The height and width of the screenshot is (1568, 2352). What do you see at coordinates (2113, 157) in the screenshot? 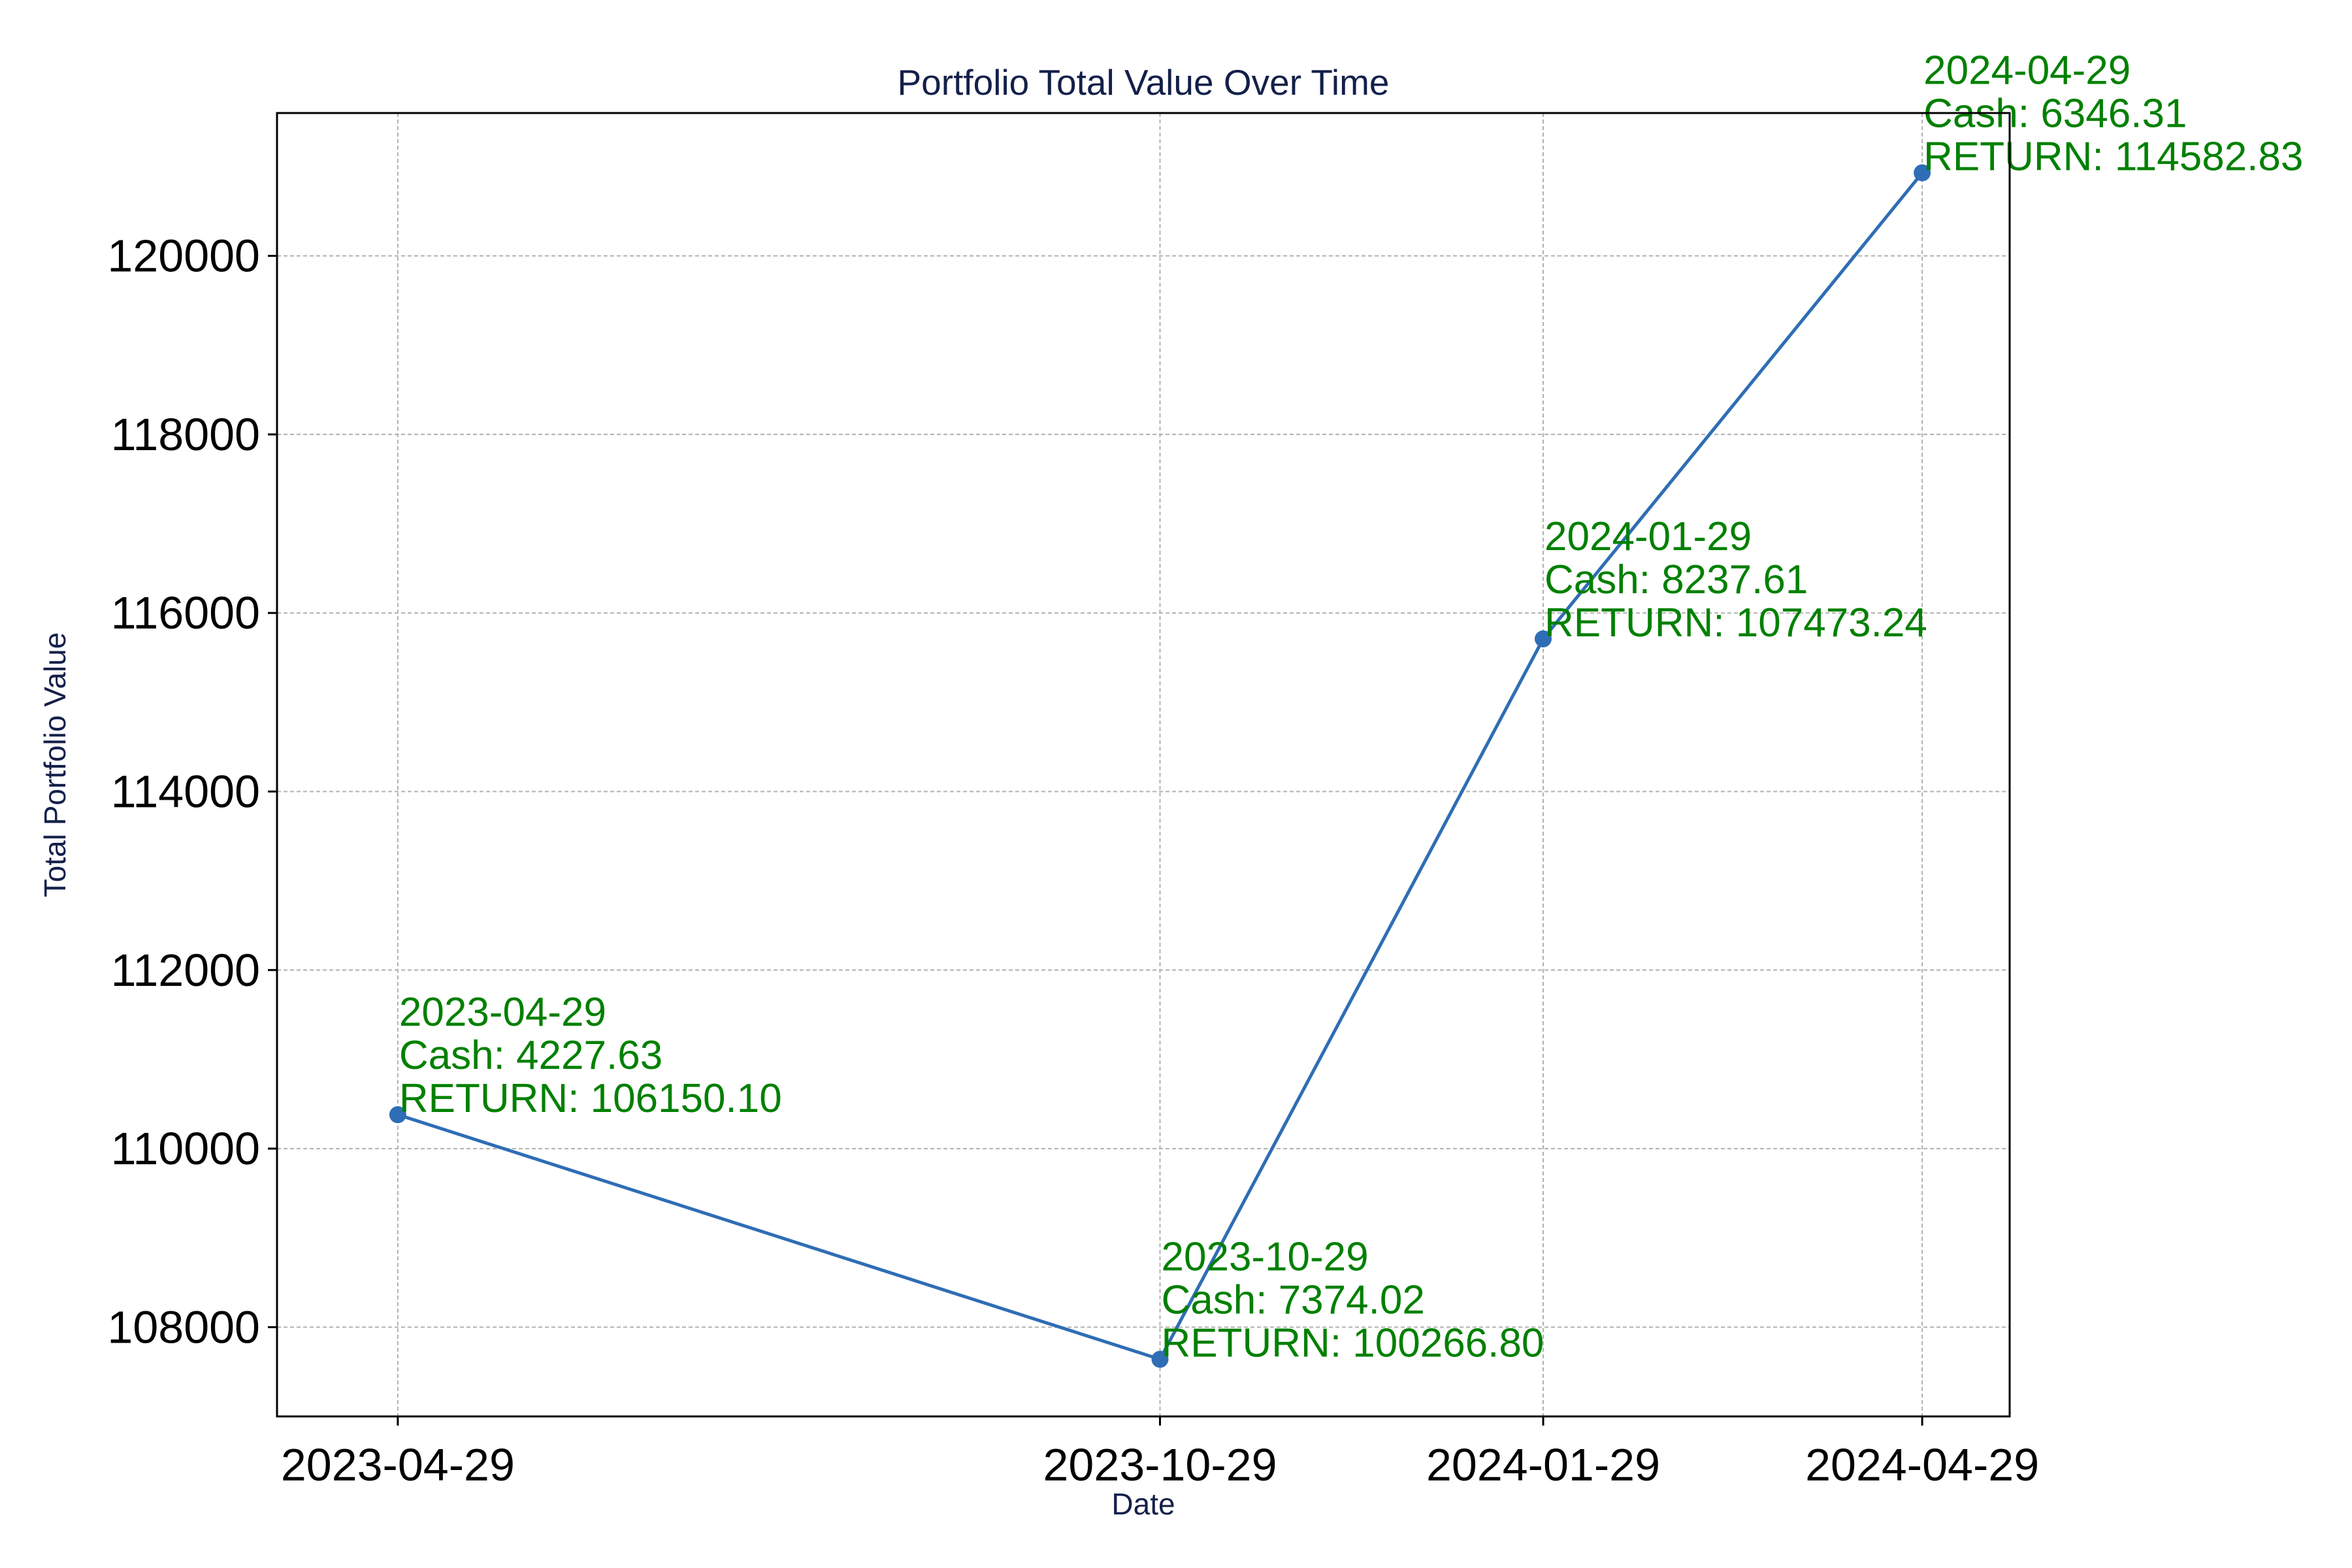
I see `annotation-line: RETURN: 114582.83` at bounding box center [2113, 157].